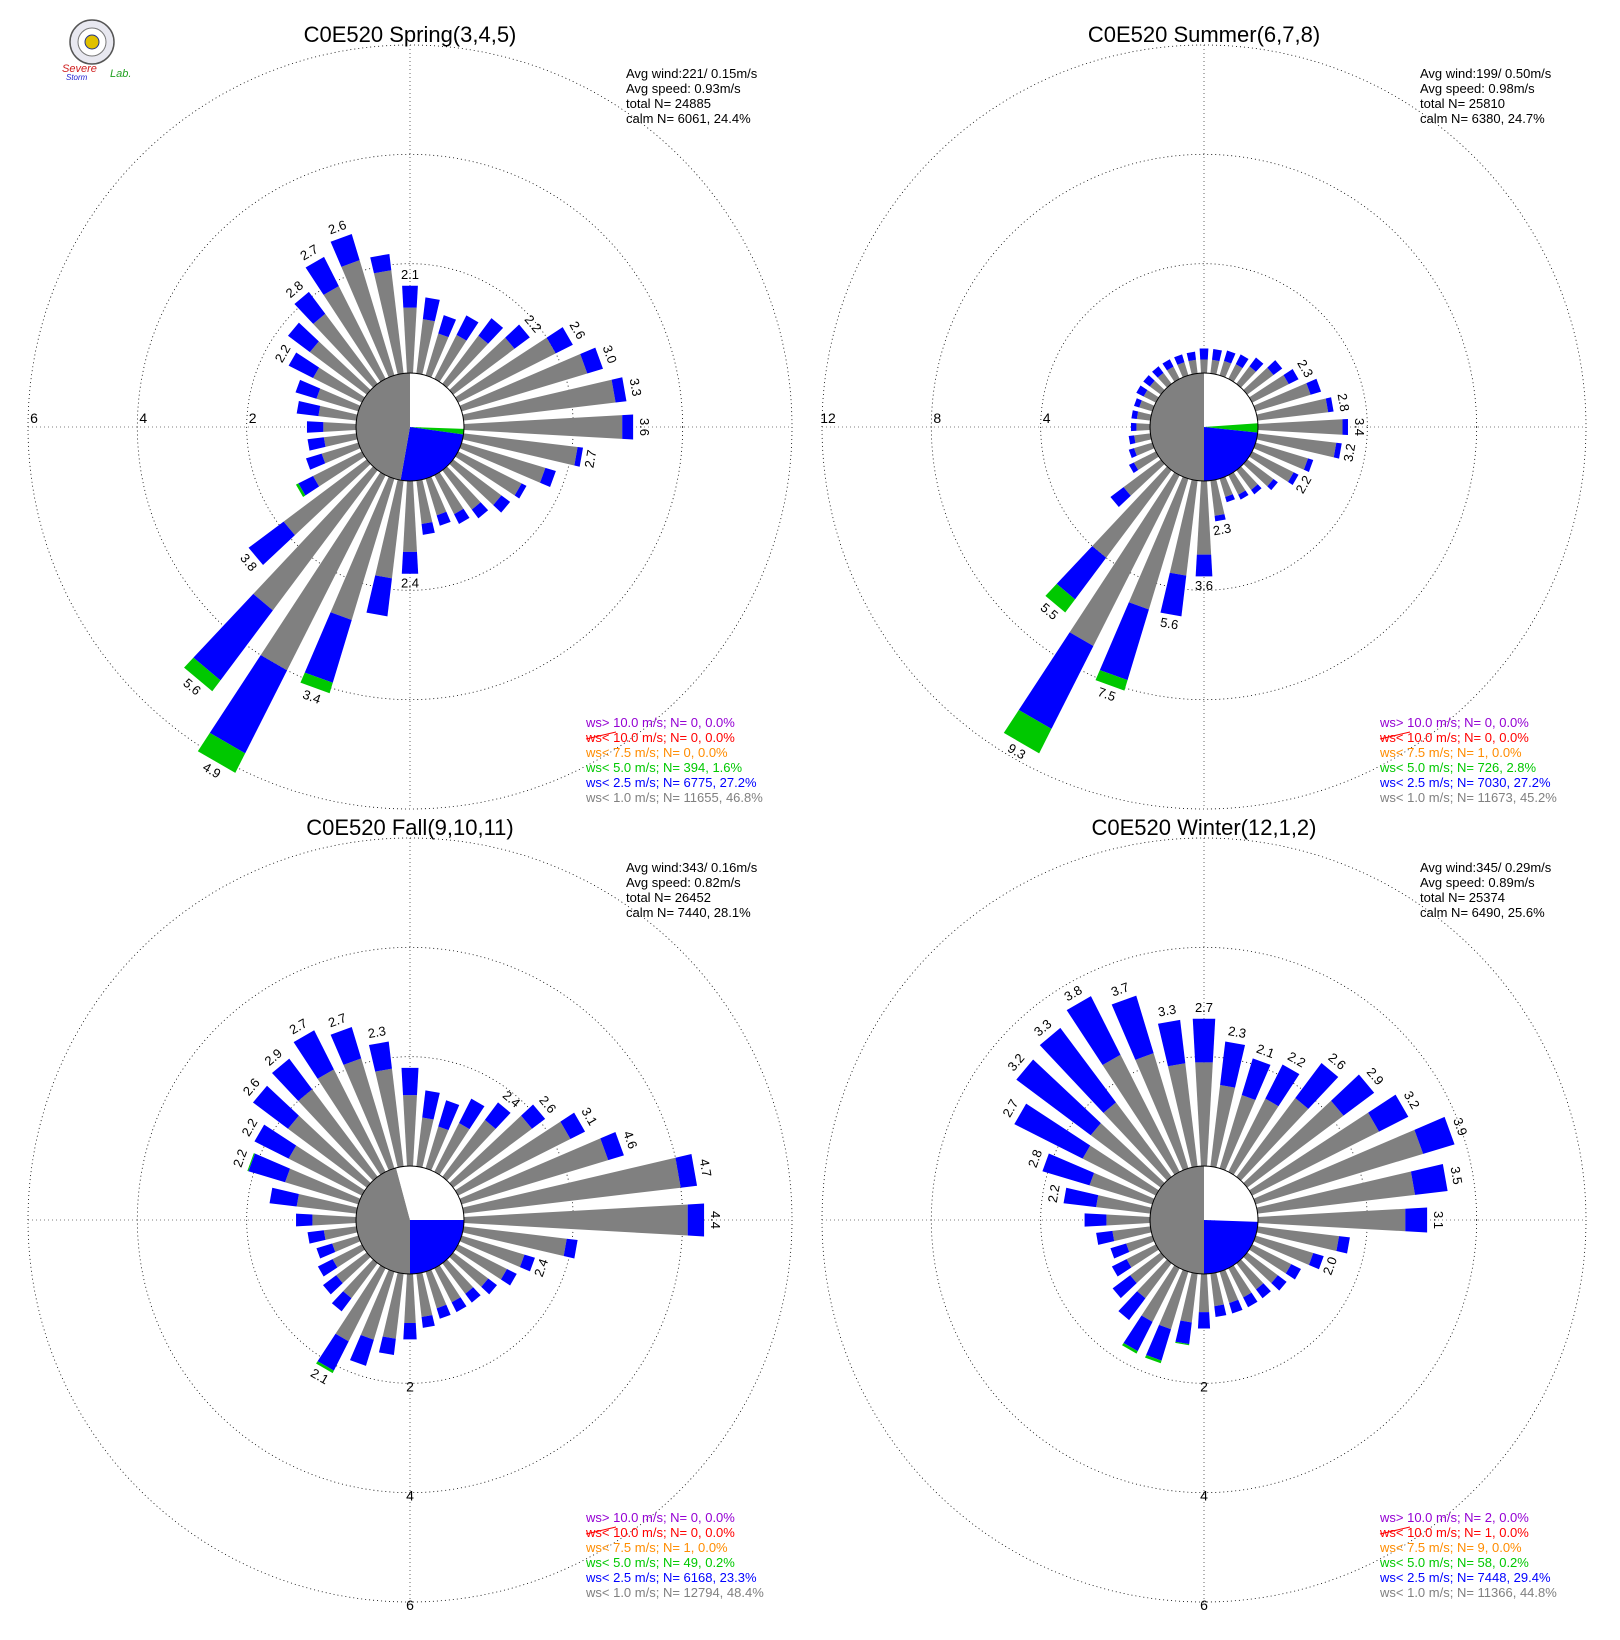 This screenshot has height=1640, width=1620. I want to click on logo-text-lab: Lab., so click(120, 74).